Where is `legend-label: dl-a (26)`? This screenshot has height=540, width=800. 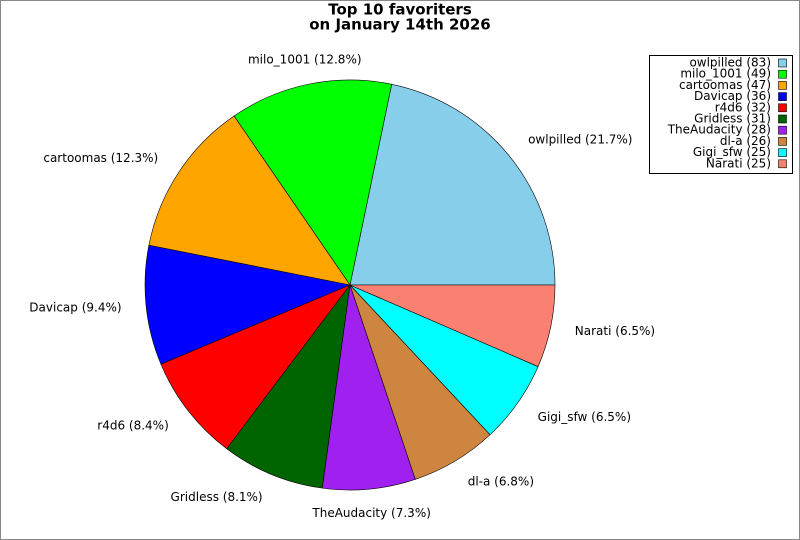 legend-label: dl-a (26) is located at coordinates (745, 141).